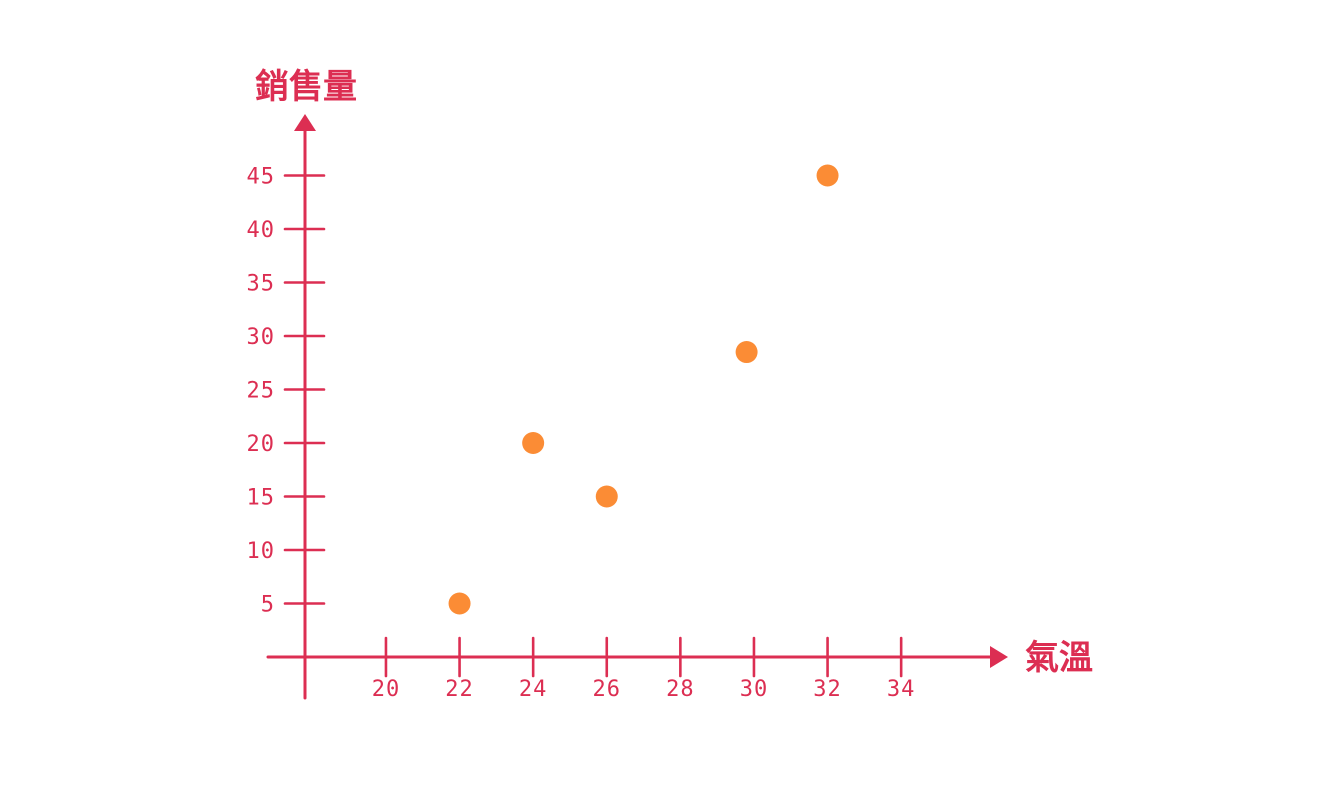 The height and width of the screenshot is (798, 1320). Describe the element at coordinates (261, 177) in the screenshot. I see `y-tick-label: 45` at that location.